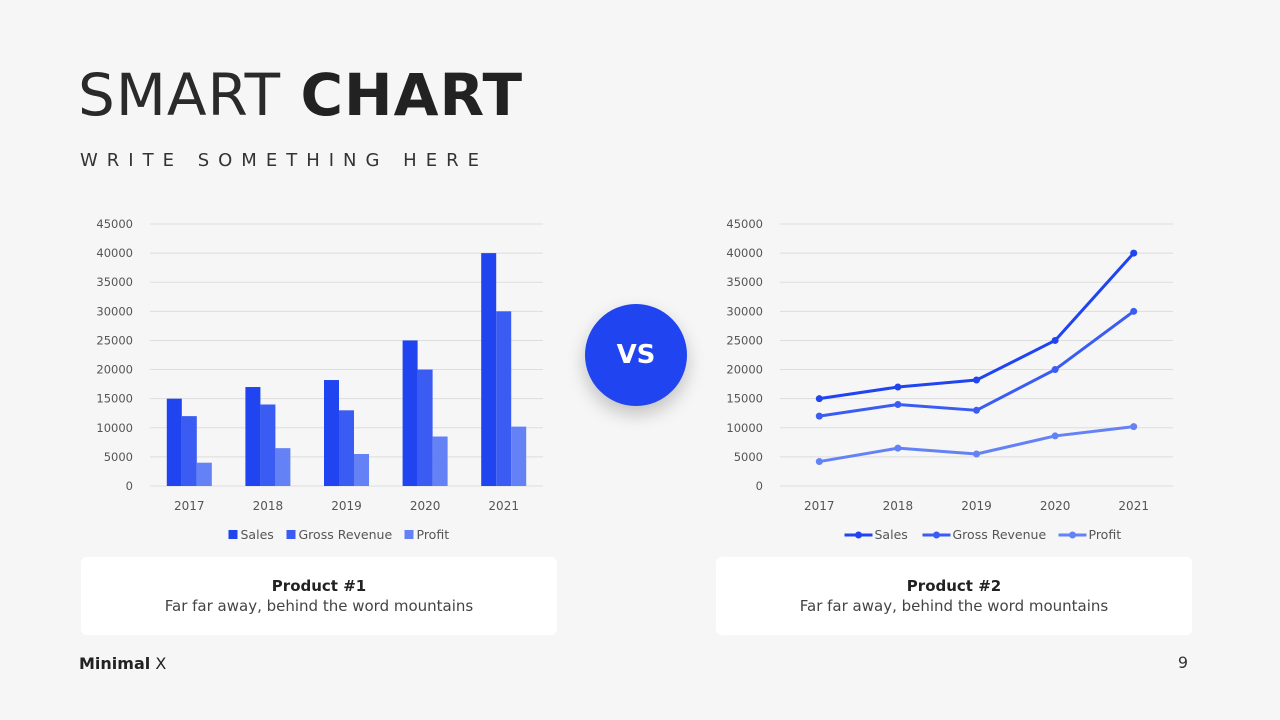 This screenshot has width=1280, height=720. I want to click on brand-light: X, so click(161, 663).